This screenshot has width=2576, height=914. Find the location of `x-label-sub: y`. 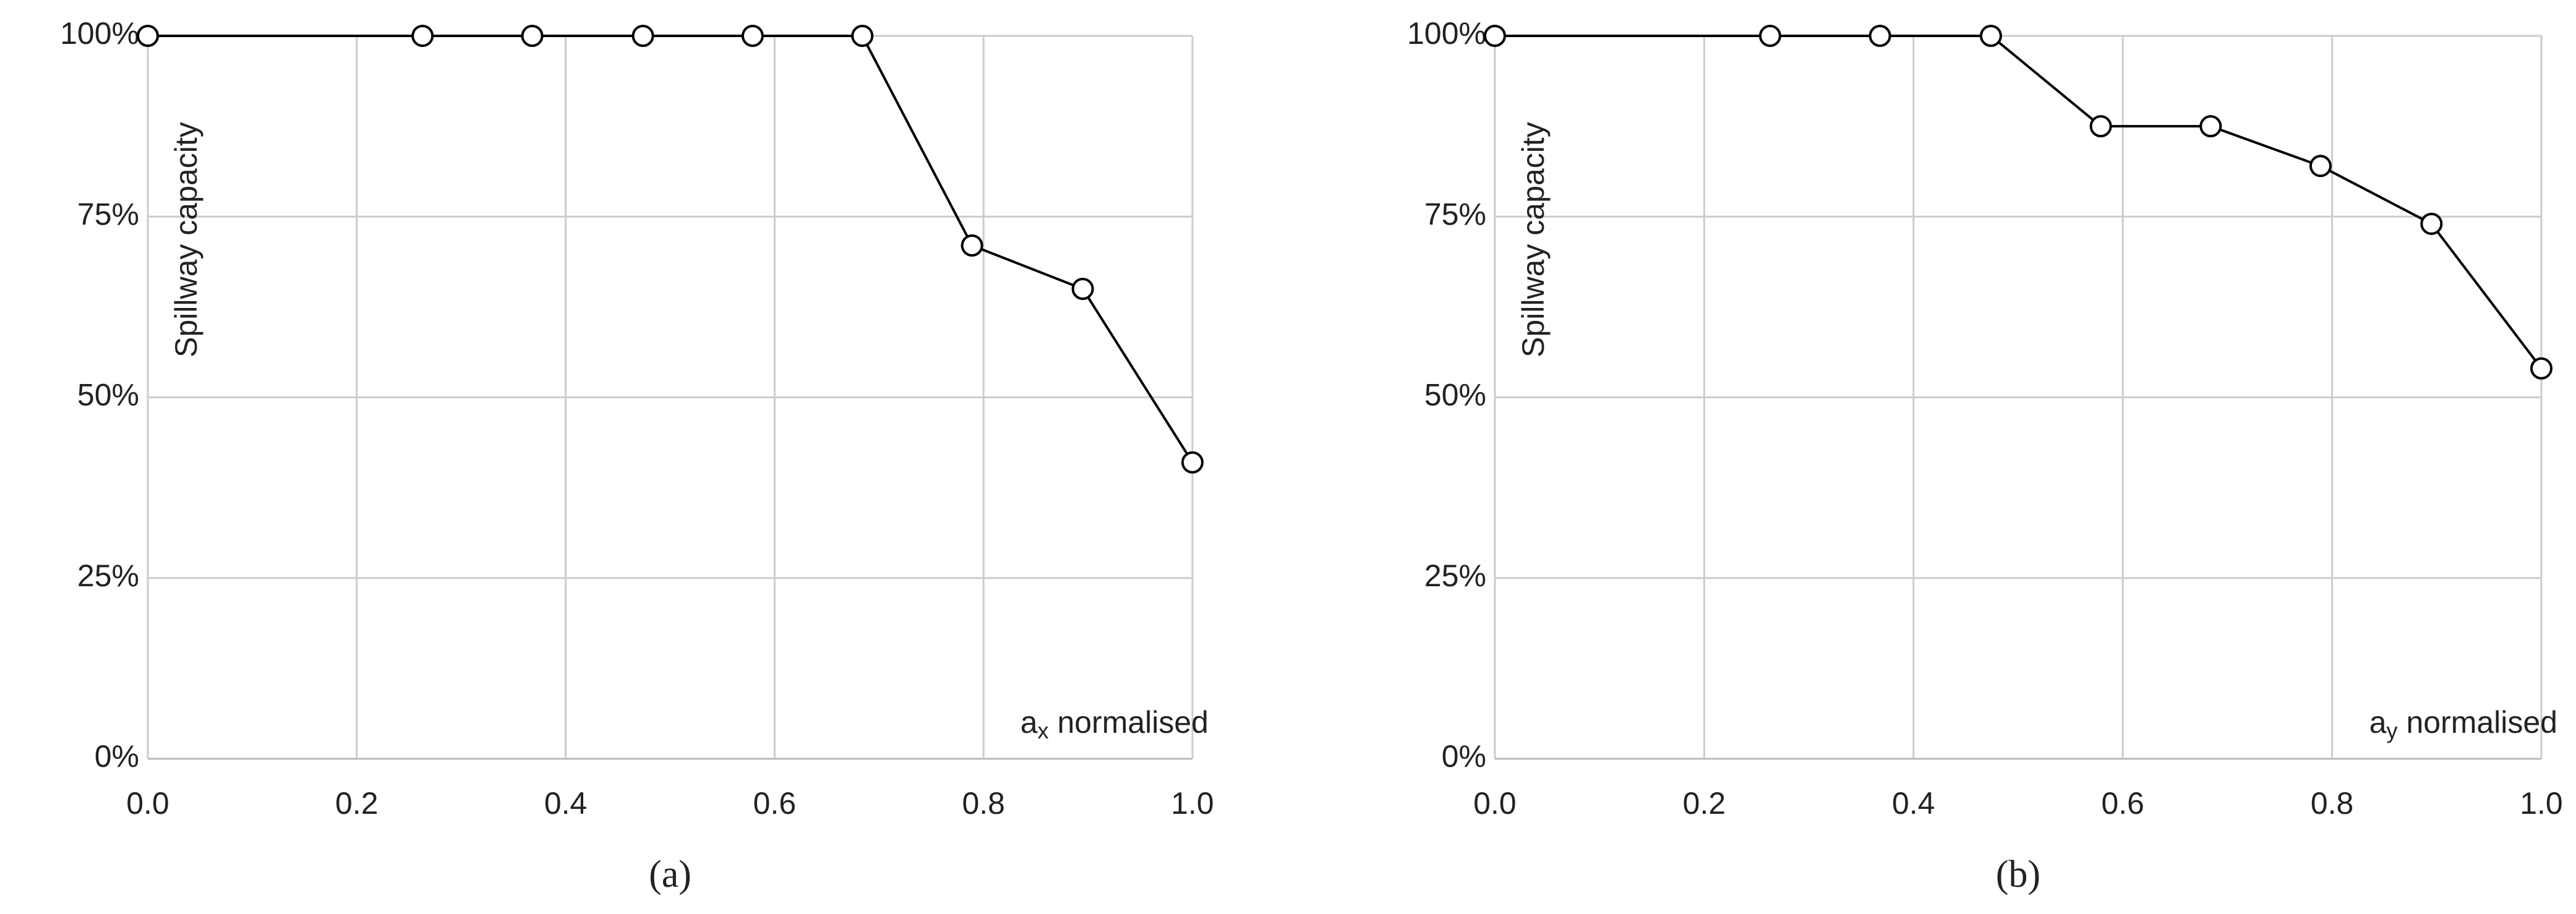

x-label-sub: y is located at coordinates (2392, 730).